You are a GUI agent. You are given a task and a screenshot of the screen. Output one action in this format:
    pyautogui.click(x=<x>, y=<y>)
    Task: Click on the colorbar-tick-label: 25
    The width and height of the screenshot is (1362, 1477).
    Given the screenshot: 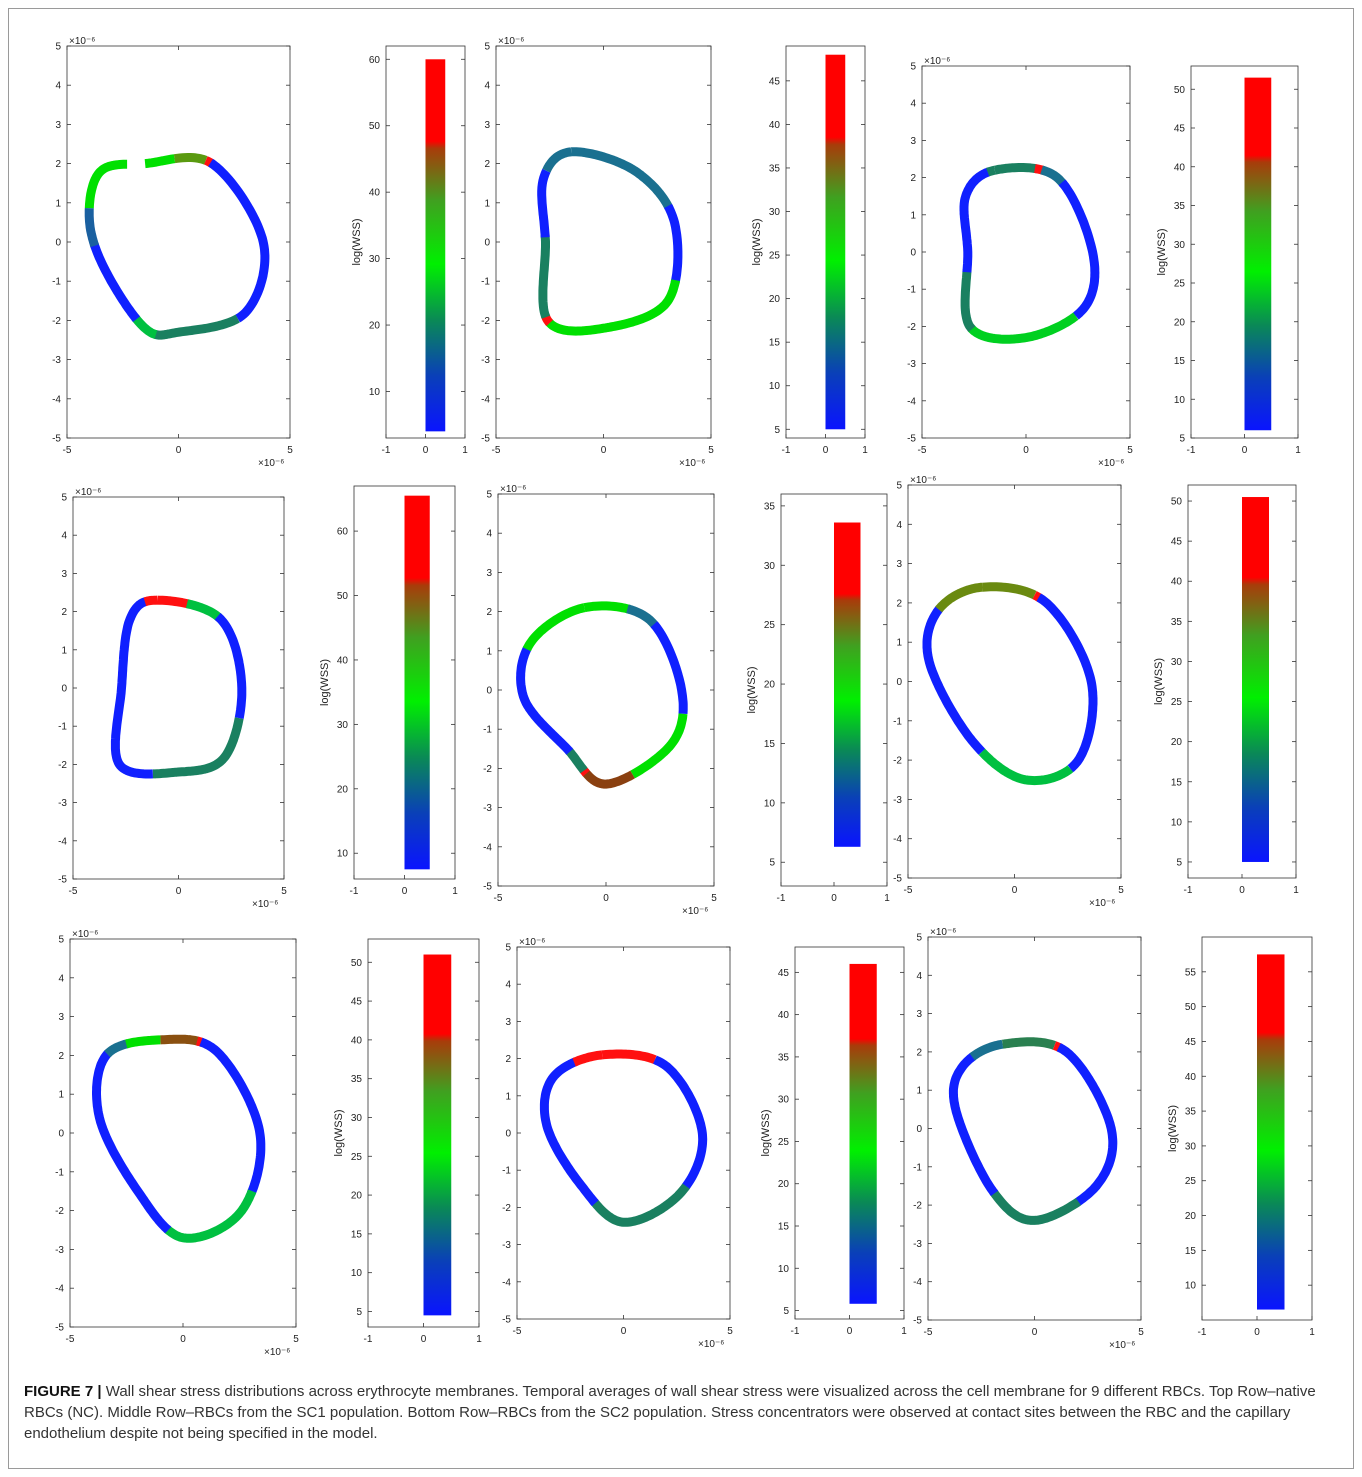 What is the action you would take?
    pyautogui.click(x=775, y=256)
    